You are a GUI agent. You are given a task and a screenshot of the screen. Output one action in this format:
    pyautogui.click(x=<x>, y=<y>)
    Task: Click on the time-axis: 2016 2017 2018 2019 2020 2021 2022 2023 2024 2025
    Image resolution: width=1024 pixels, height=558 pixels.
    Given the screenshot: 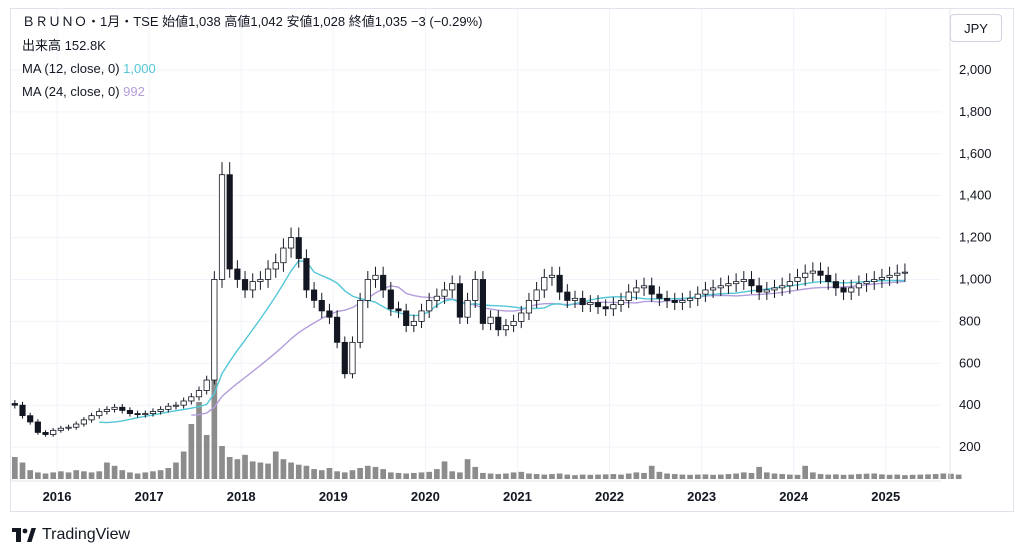 What is the action you would take?
    pyautogui.click(x=476, y=492)
    